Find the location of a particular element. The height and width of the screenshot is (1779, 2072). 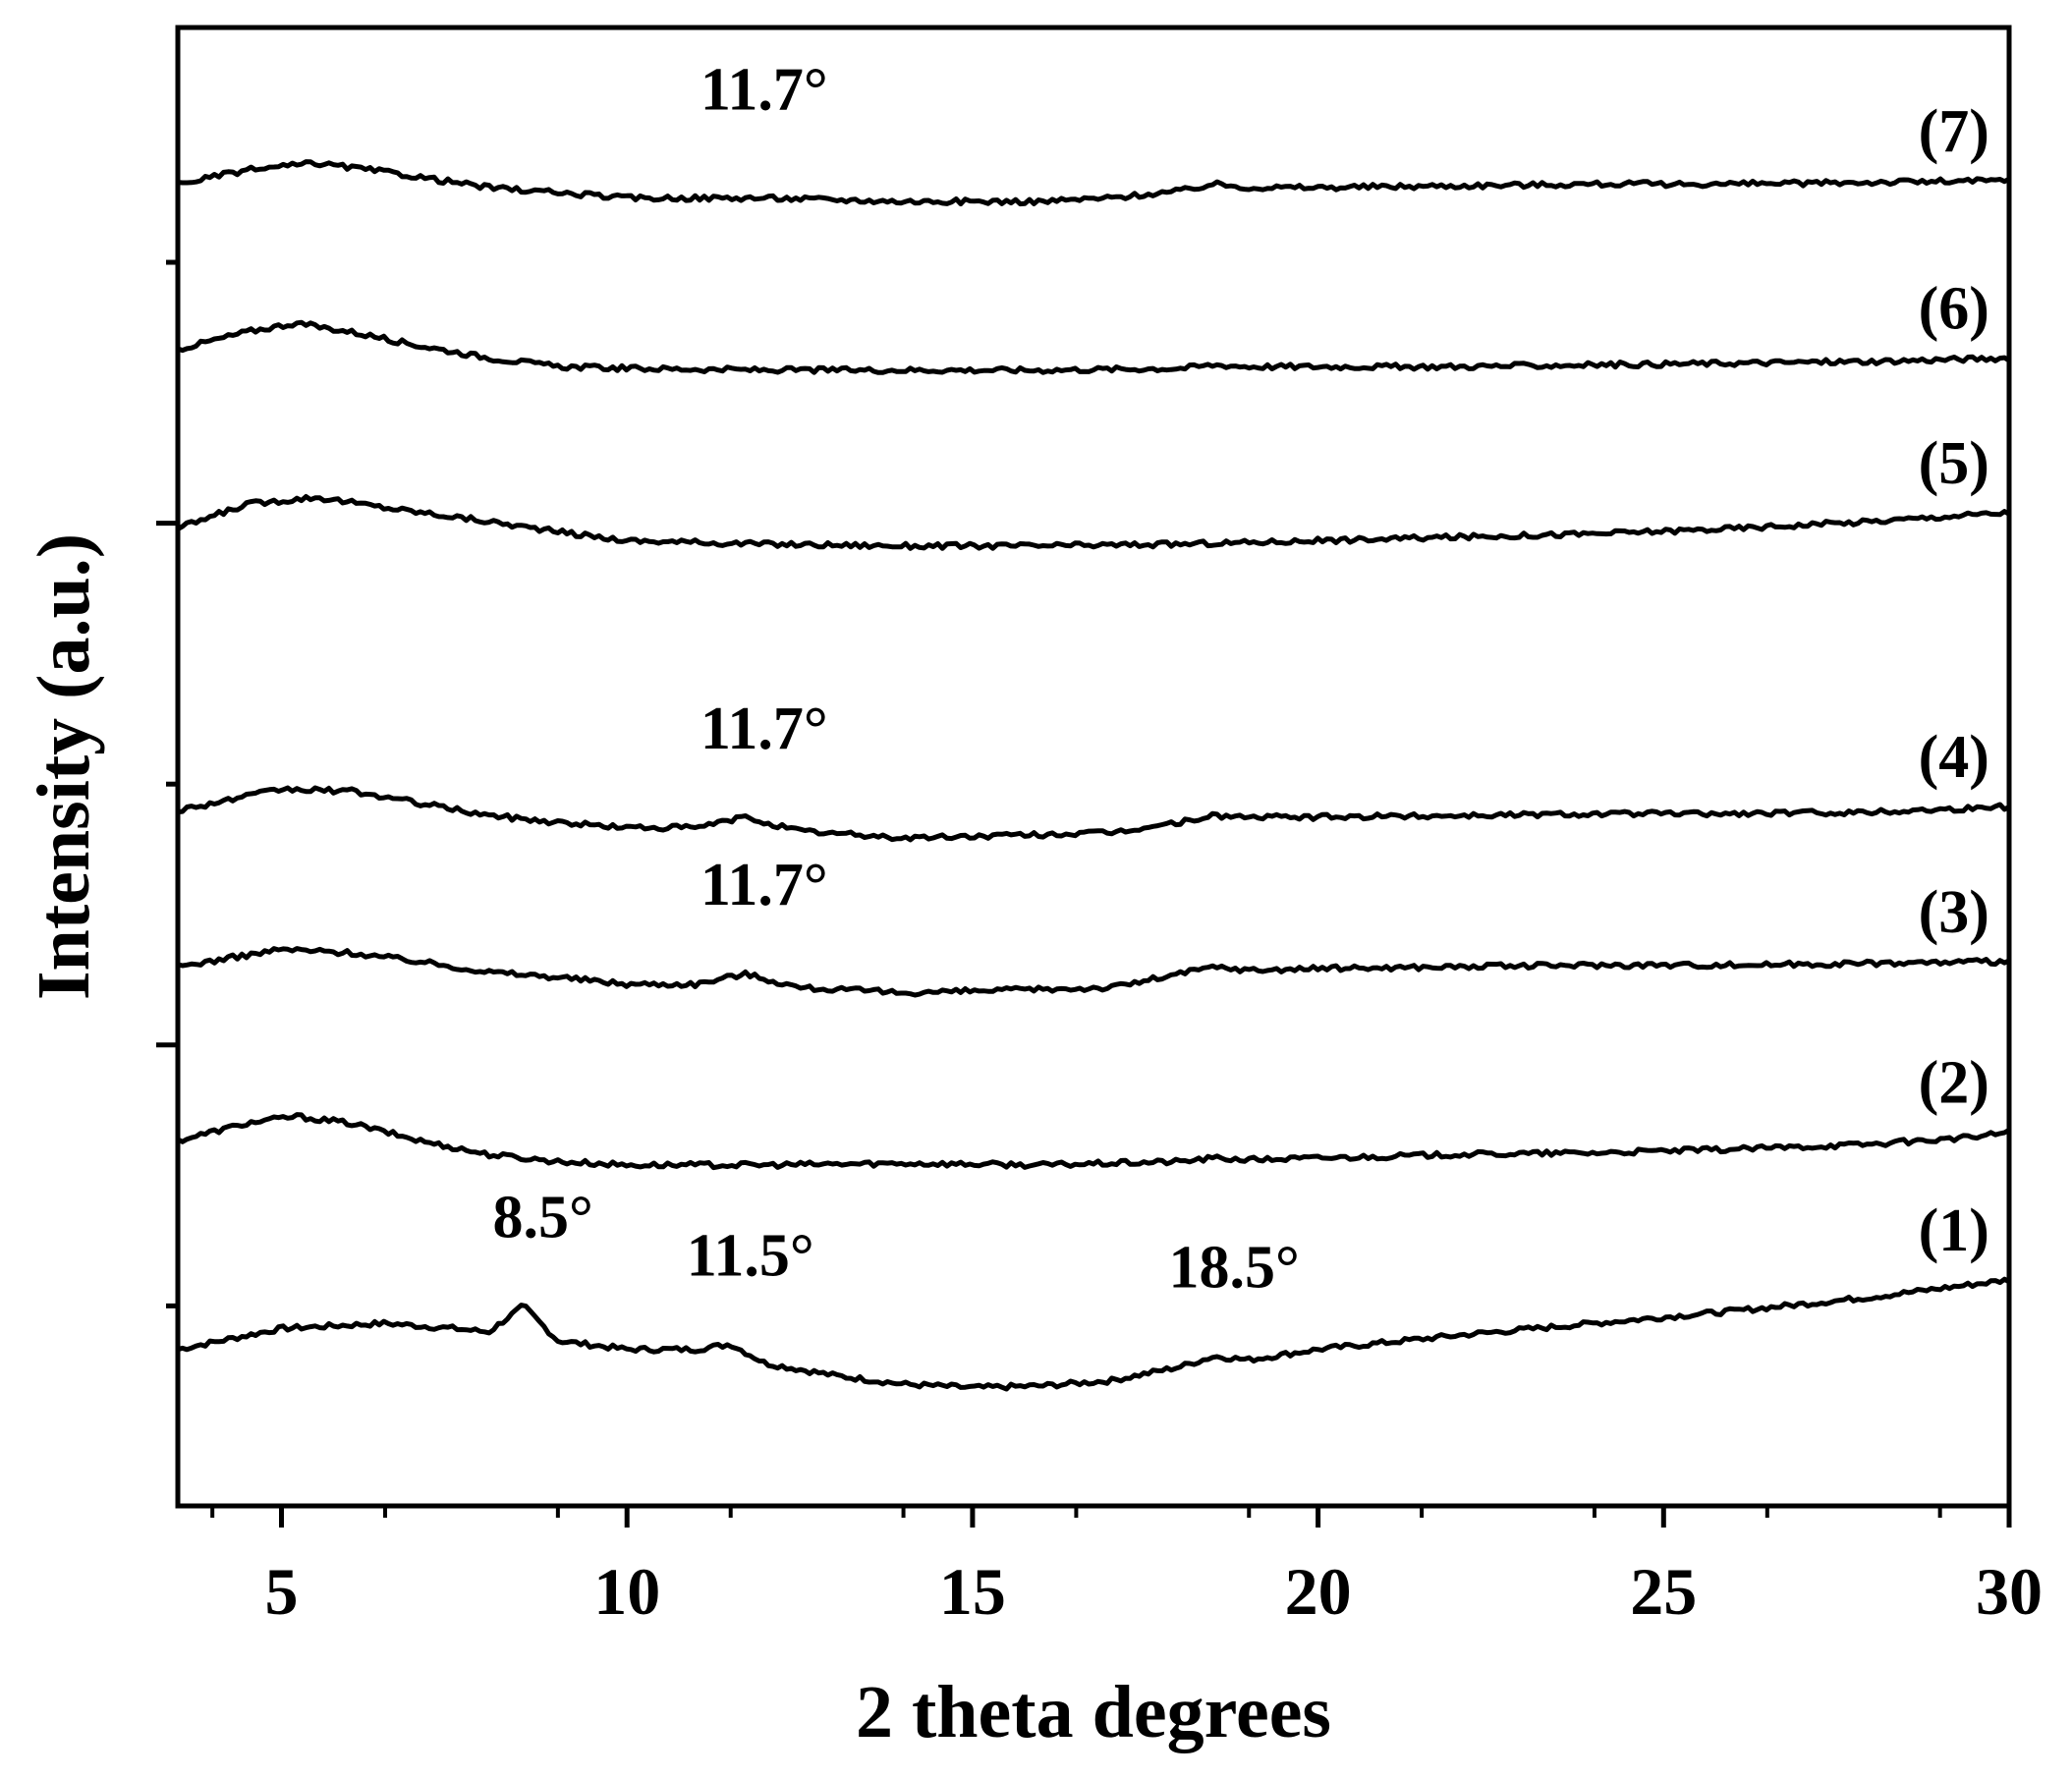

series-label-3: (3) is located at coordinates (1954, 912).